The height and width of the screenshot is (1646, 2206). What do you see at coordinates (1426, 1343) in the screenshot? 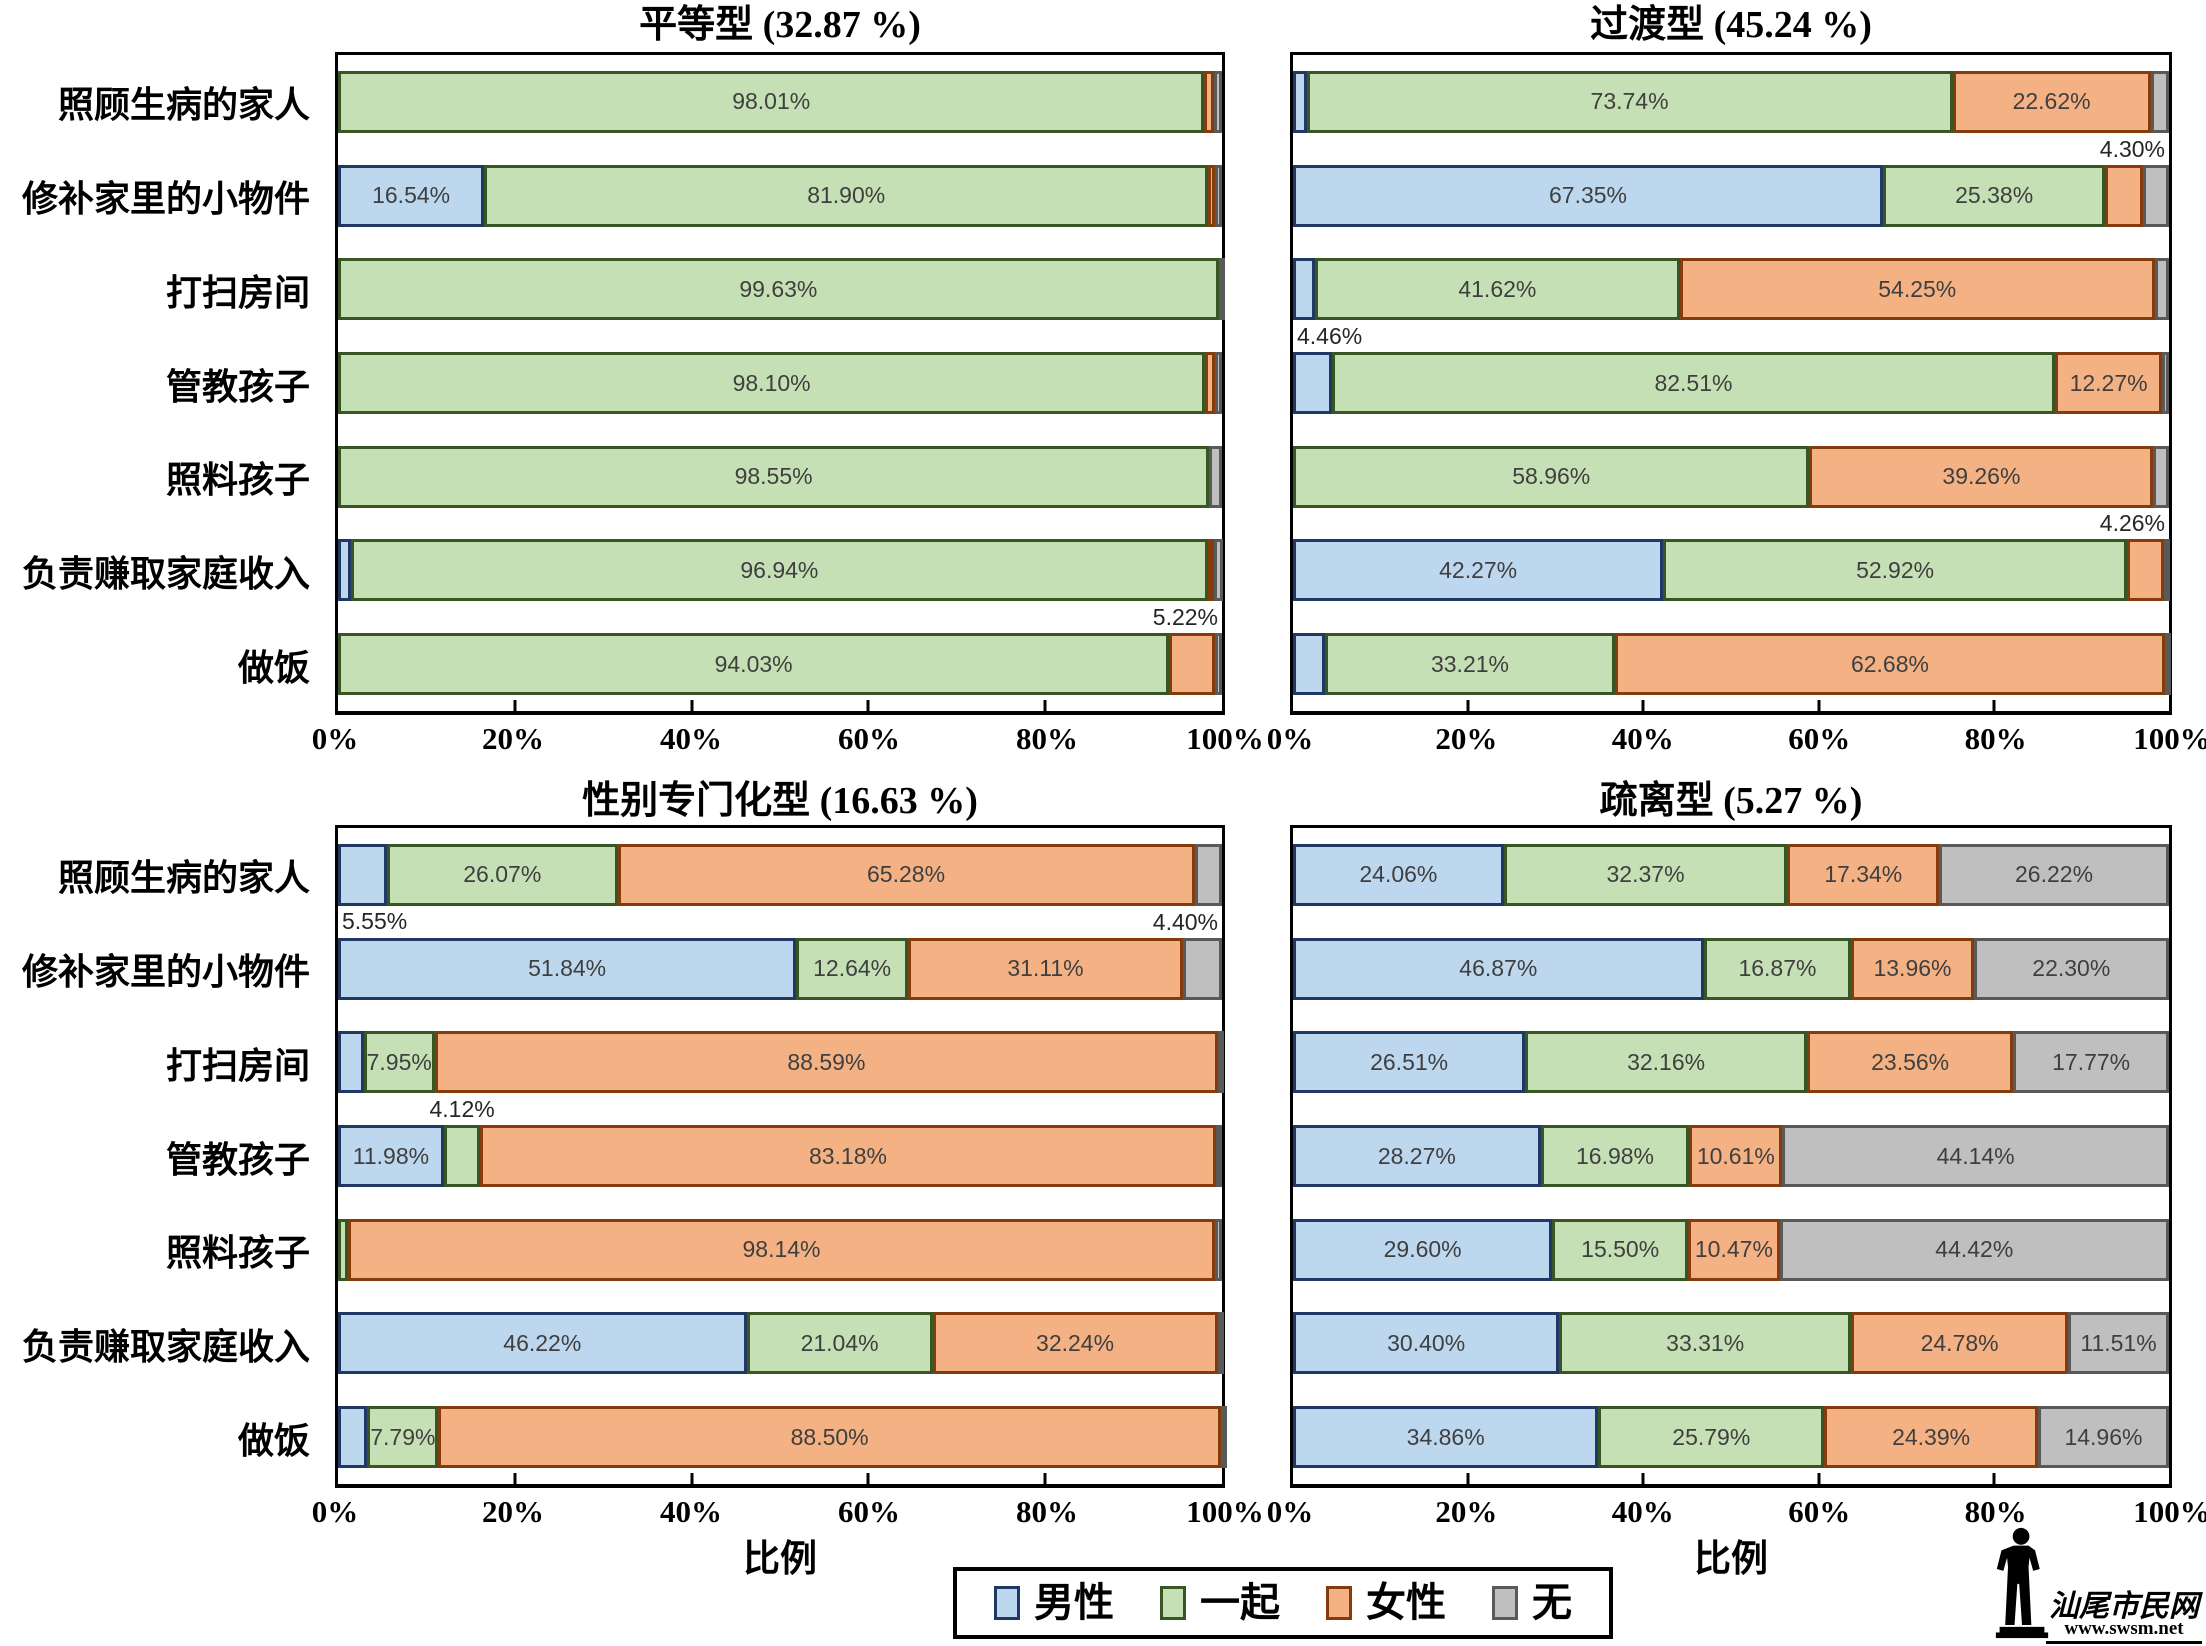
I see `bar-segment-male: 30.40%` at bounding box center [1426, 1343].